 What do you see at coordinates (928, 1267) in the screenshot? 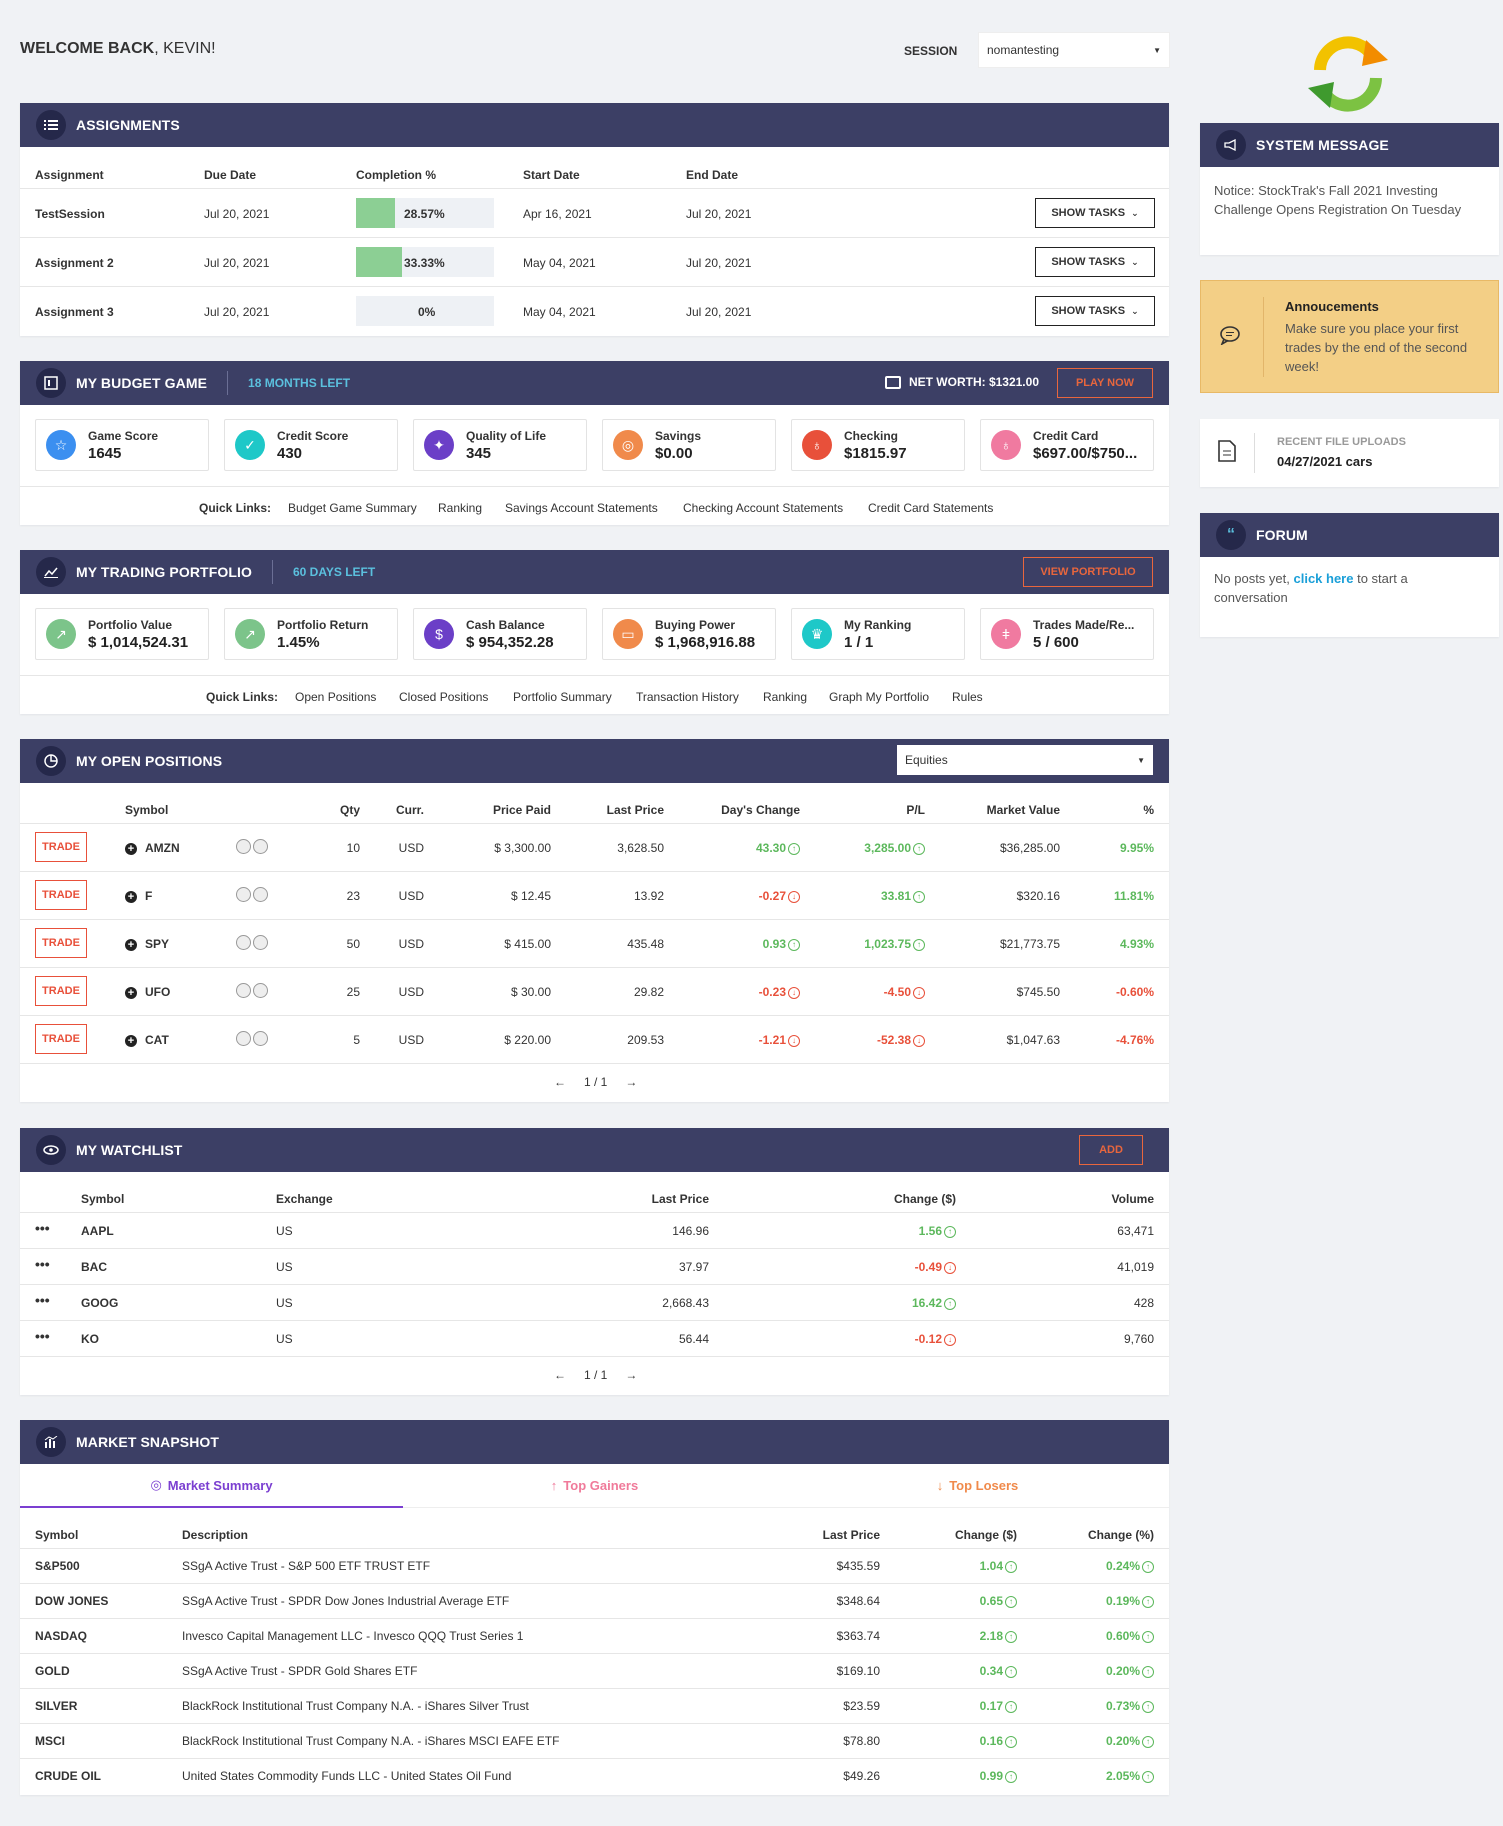
I see `change-value: -0.49` at bounding box center [928, 1267].